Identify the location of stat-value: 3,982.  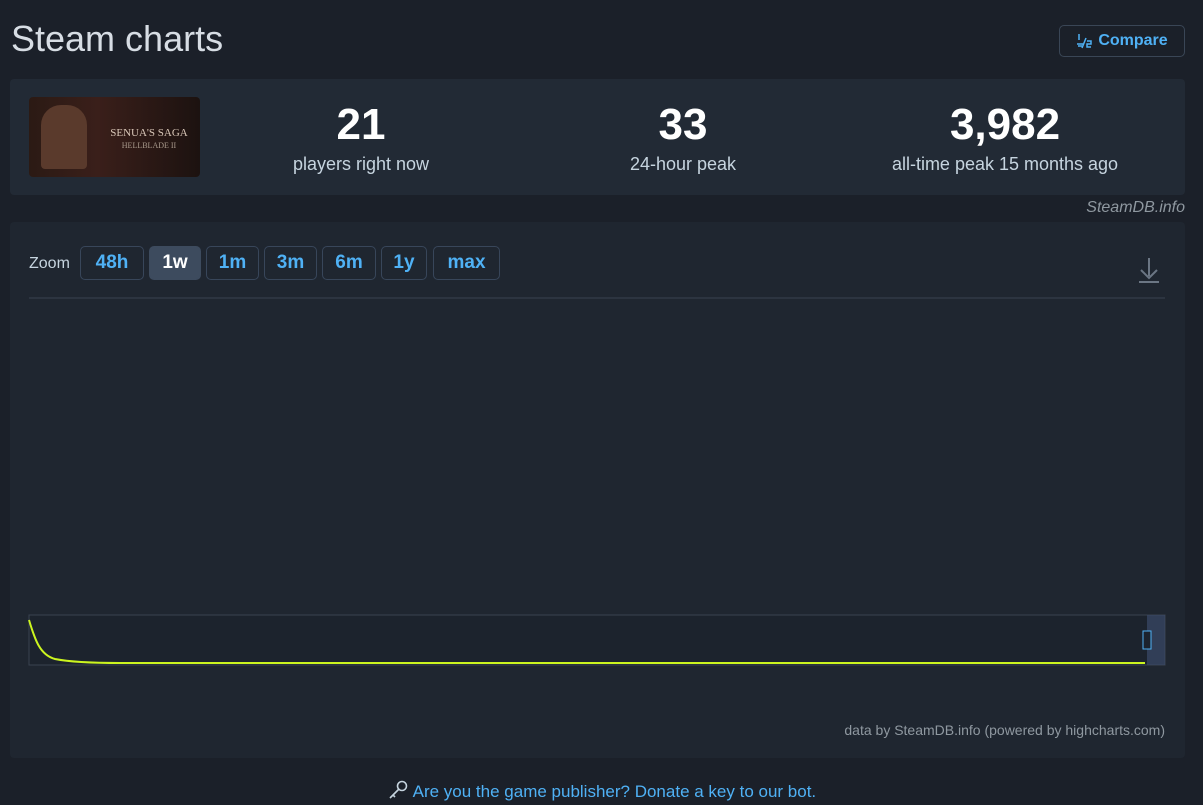
(1005, 124).